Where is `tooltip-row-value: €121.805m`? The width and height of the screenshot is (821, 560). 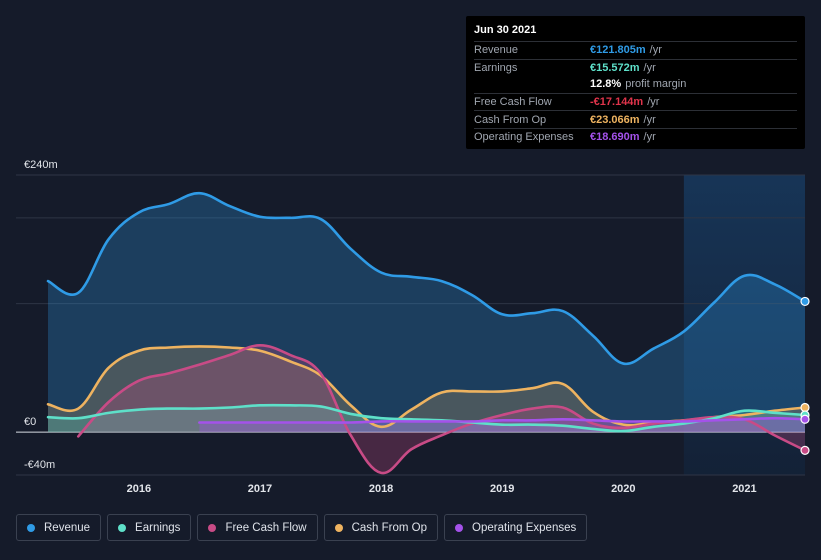
tooltip-row-value: €121.805m is located at coordinates (618, 50).